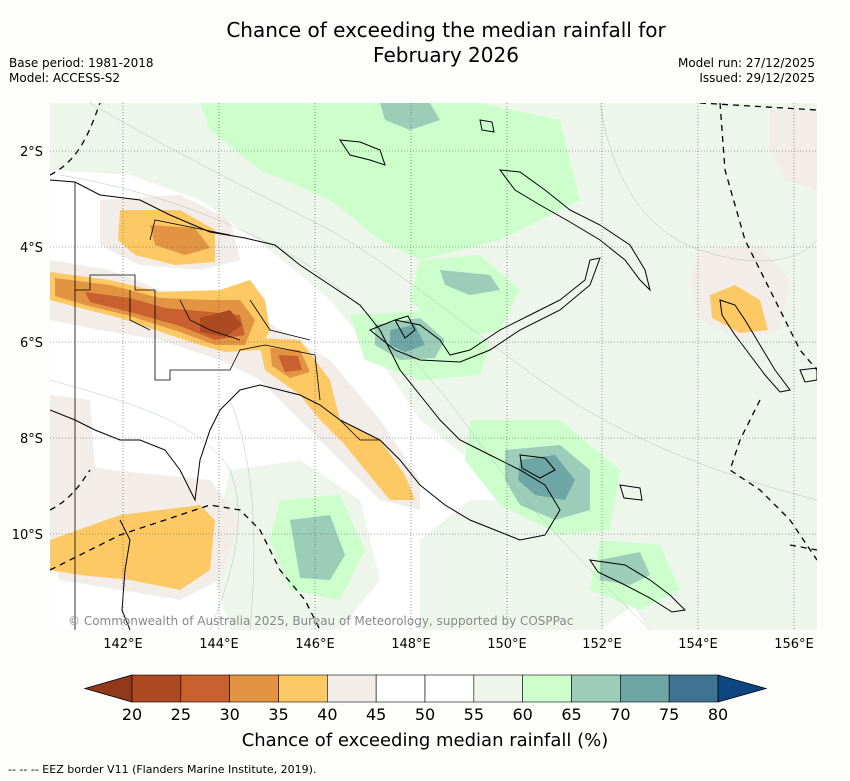 Image resolution: width=850 pixels, height=781 pixels. Describe the element at coordinates (123, 644) in the screenshot. I see `lon-label: 142°E` at that location.